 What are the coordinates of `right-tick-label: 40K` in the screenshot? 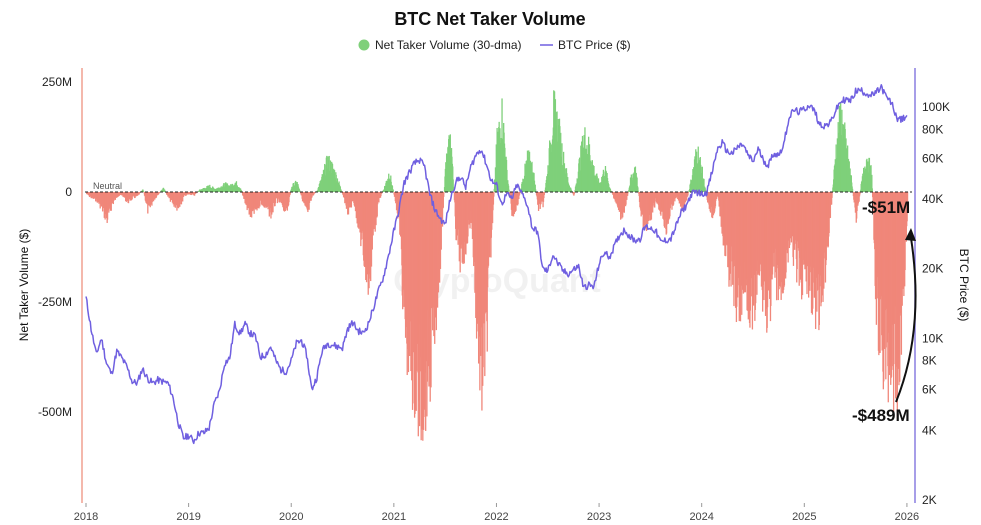 It's located at (932, 199).